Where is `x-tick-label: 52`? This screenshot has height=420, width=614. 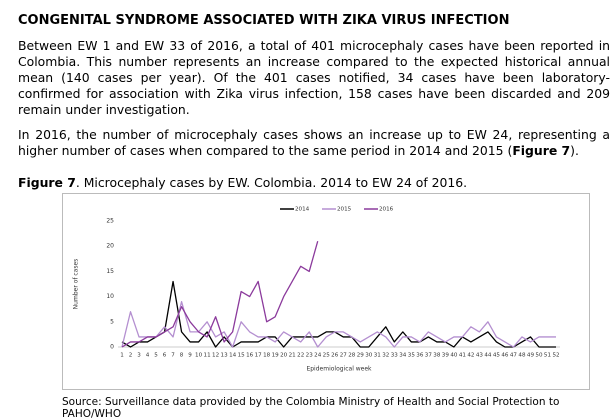
x-tick-label: 52 is located at coordinates (555, 356).